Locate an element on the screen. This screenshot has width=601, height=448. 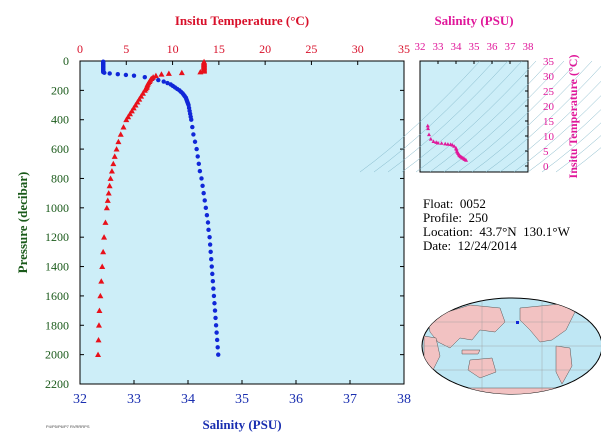
salinity-axis-title: Salinity (PSU) is located at coordinates (241, 424).